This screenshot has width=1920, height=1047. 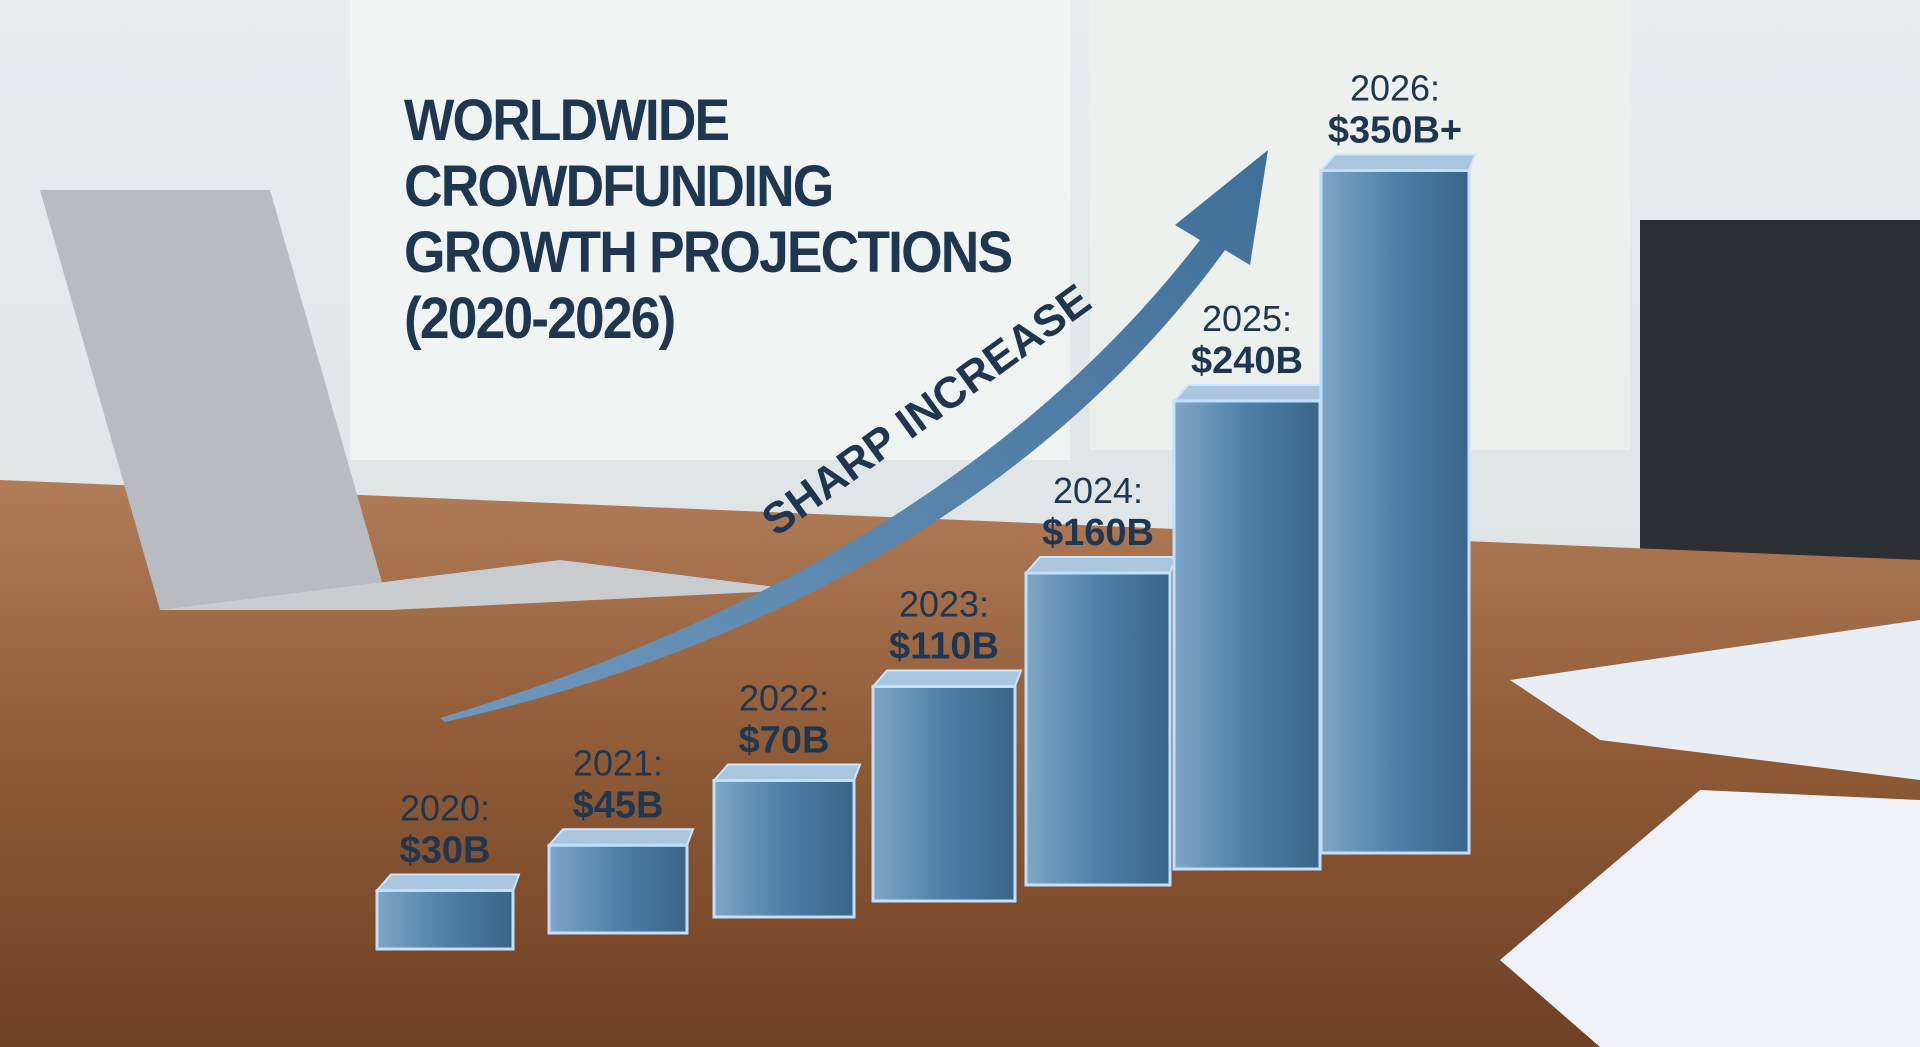 I want to click on value-label: $350B+, so click(x=1395, y=131).